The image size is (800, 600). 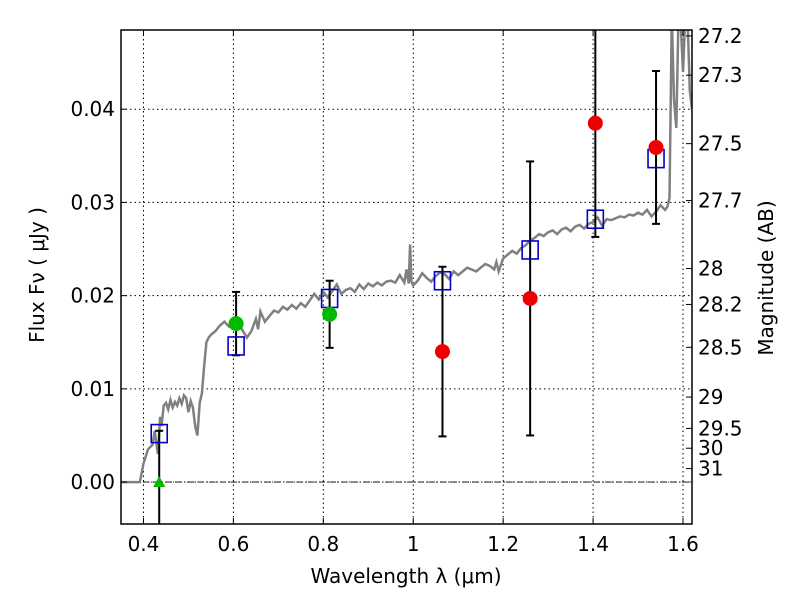 What do you see at coordinates (720, 75) in the screenshot?
I see `magnitude-tick-label: 27.3` at bounding box center [720, 75].